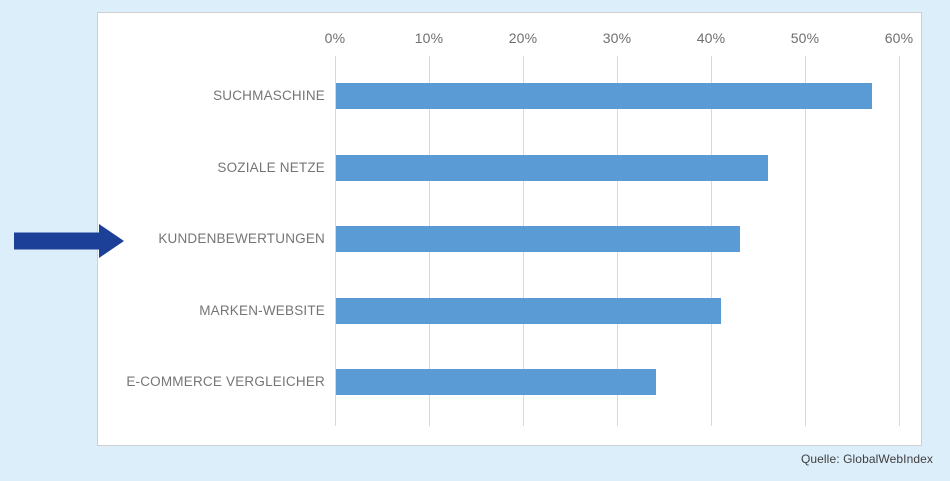  What do you see at coordinates (225, 381) in the screenshot?
I see `category-label: E-COMMERCE VERGLEICHER` at bounding box center [225, 381].